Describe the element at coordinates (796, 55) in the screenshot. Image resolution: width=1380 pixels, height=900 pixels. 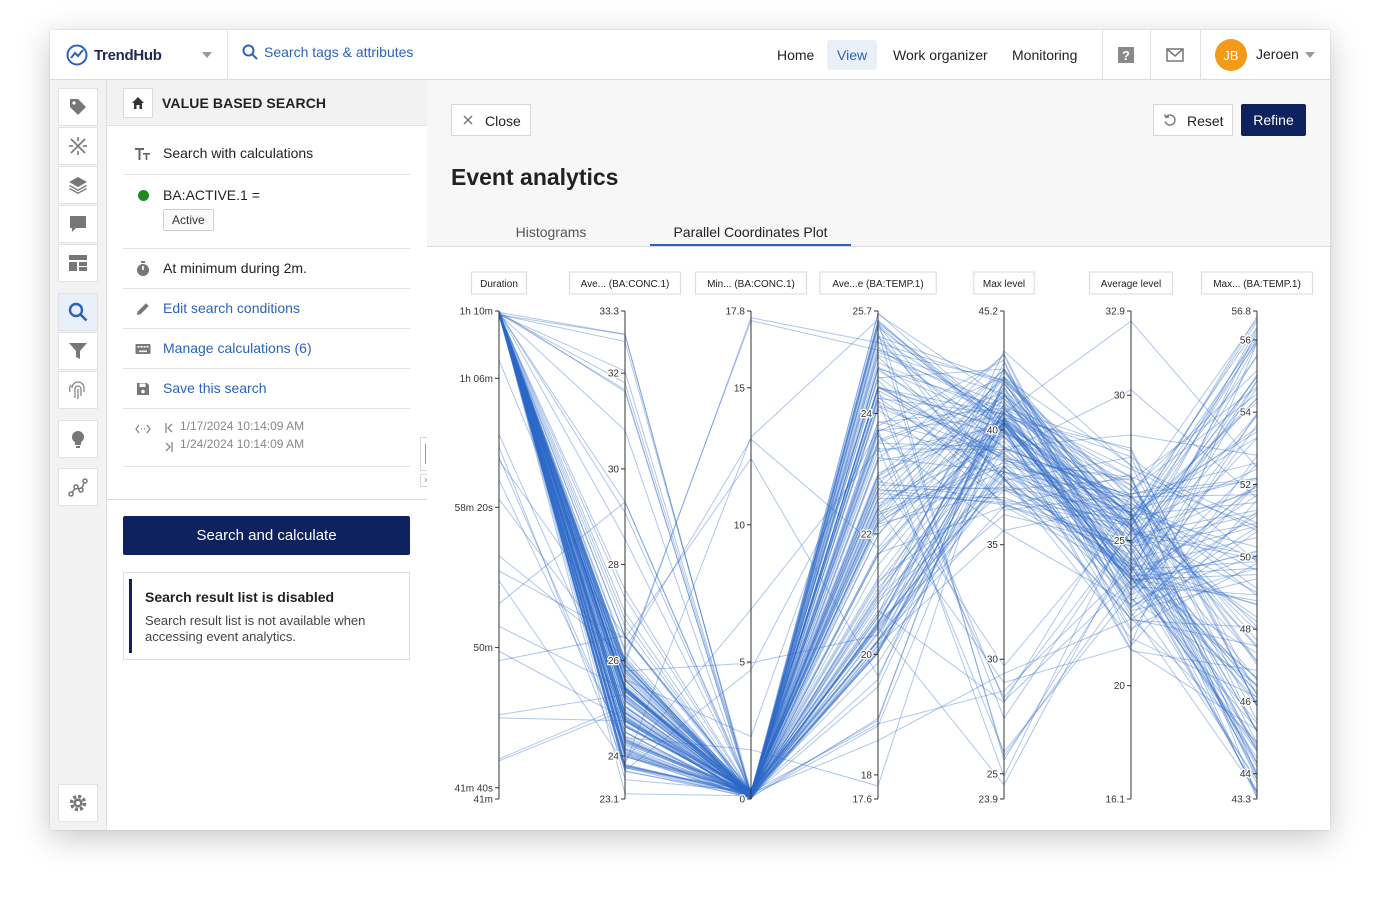
I see `nav-home: Home` at that location.